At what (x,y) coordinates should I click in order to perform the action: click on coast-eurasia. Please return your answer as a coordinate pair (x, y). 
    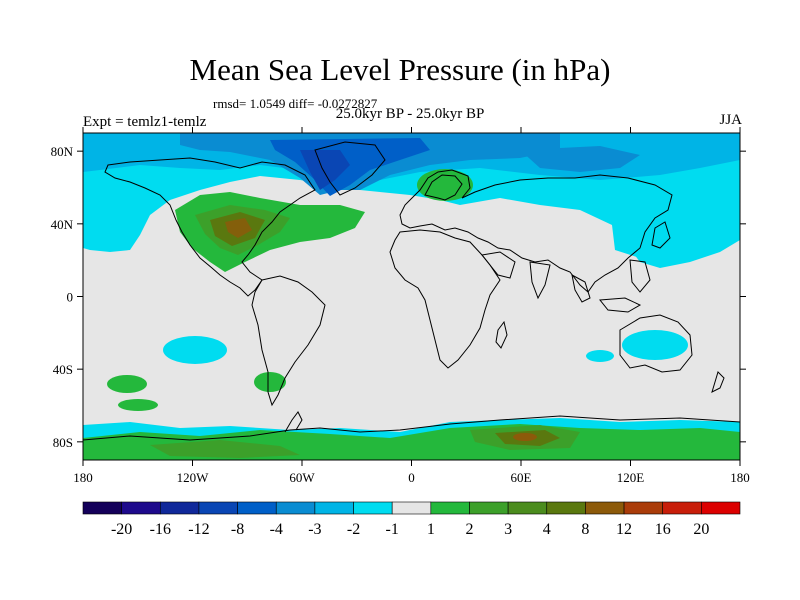
    Looking at the image, I should click on (536, 231).